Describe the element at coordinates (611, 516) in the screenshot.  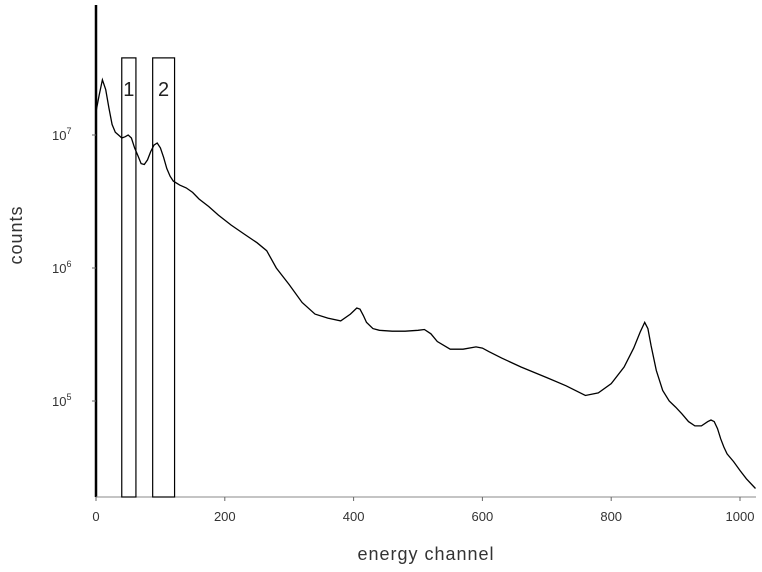
I see `x-tick-label: 800` at that location.